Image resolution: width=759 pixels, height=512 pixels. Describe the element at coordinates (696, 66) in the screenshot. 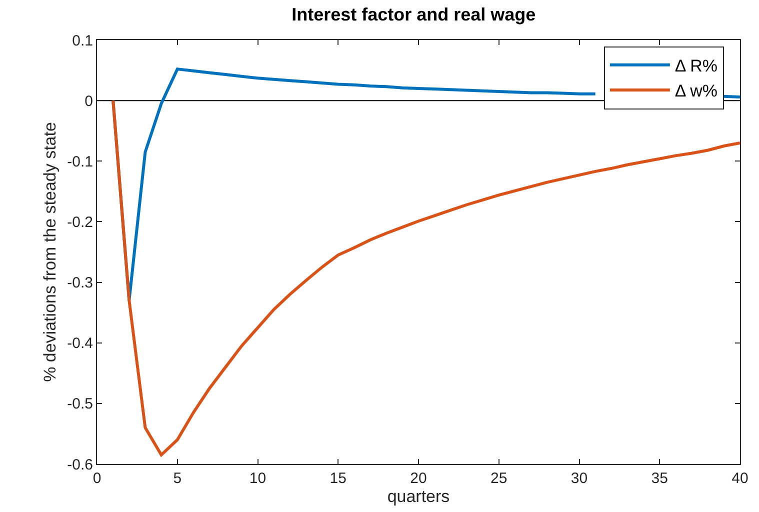

I see `legend-label: Δ R%` at that location.